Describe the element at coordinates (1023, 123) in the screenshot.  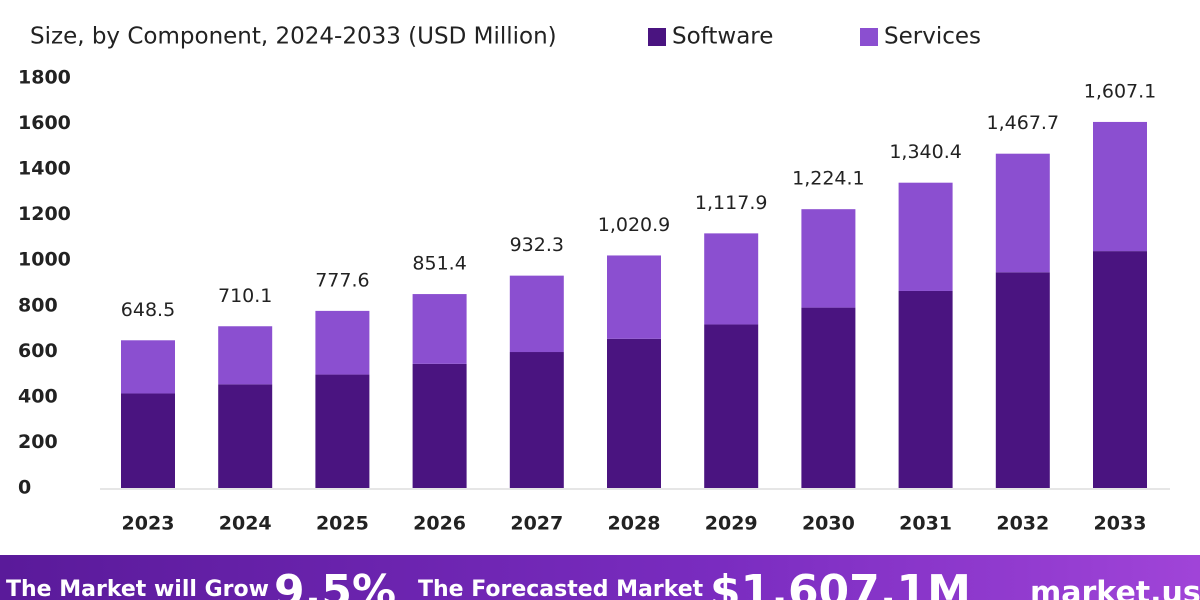
I see `total-label: 1,467.7` at that location.